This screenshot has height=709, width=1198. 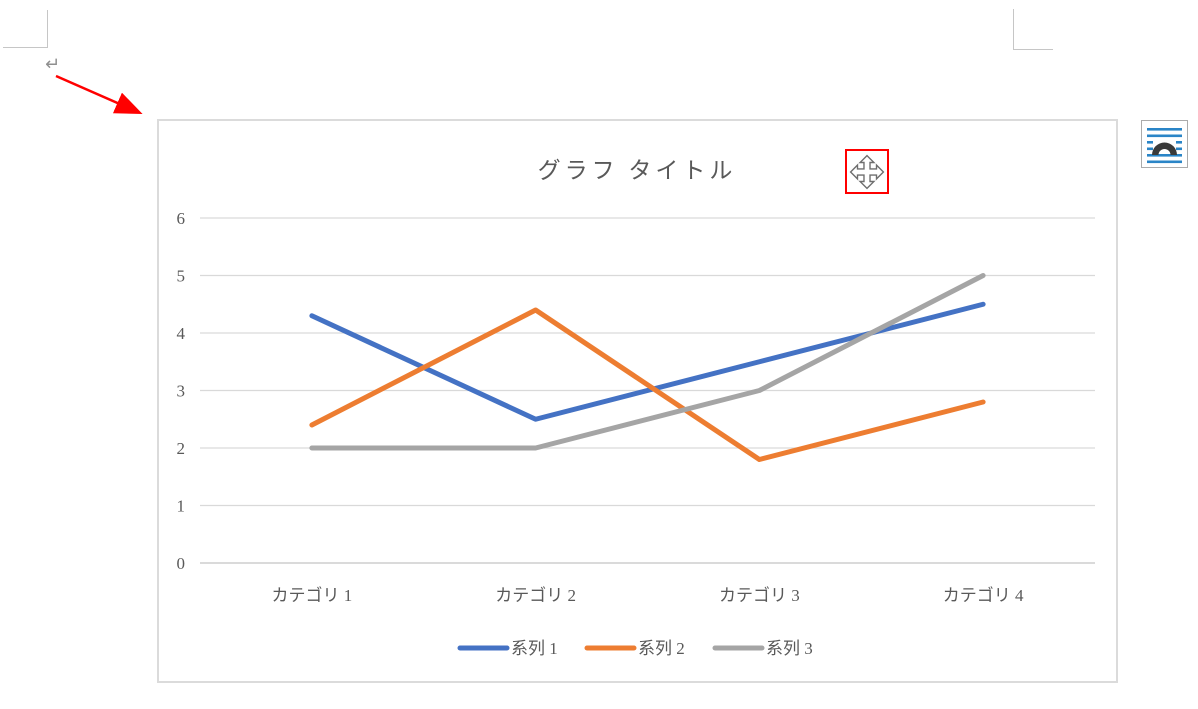 I want to click on margin-crop-mark-top-right, so click(x=1033, y=29).